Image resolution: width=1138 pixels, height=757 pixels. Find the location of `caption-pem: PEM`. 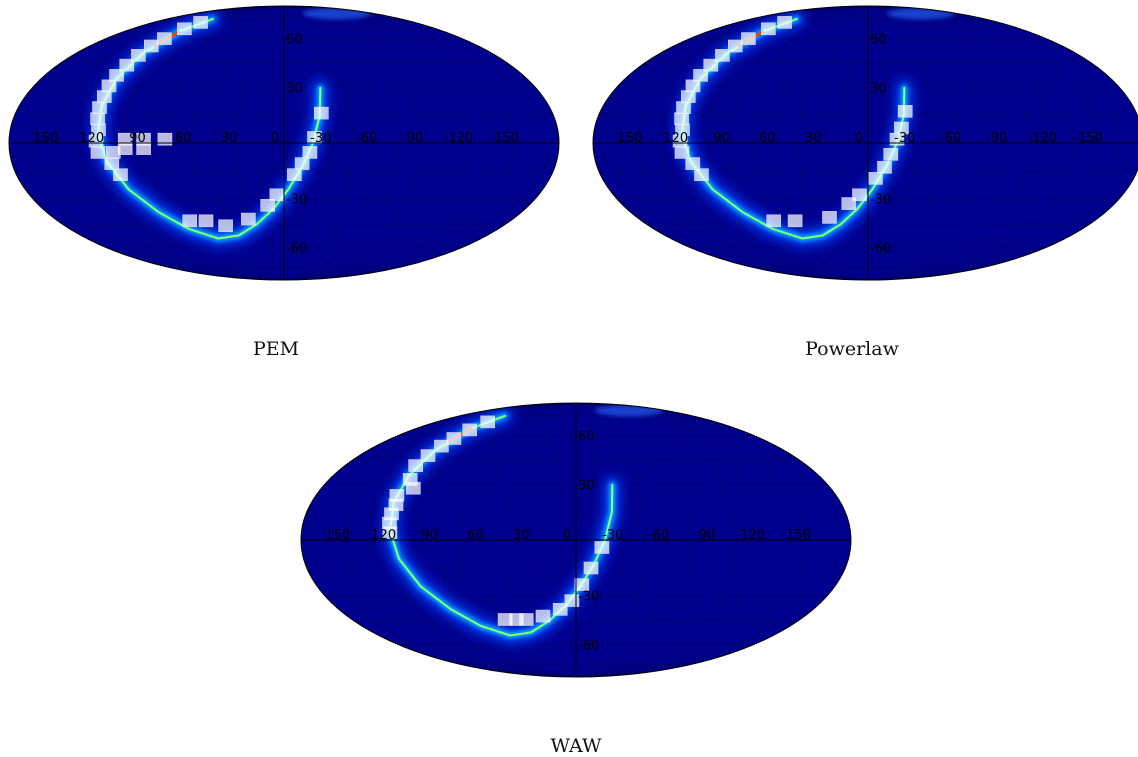

caption-pem: PEM is located at coordinates (276, 349).